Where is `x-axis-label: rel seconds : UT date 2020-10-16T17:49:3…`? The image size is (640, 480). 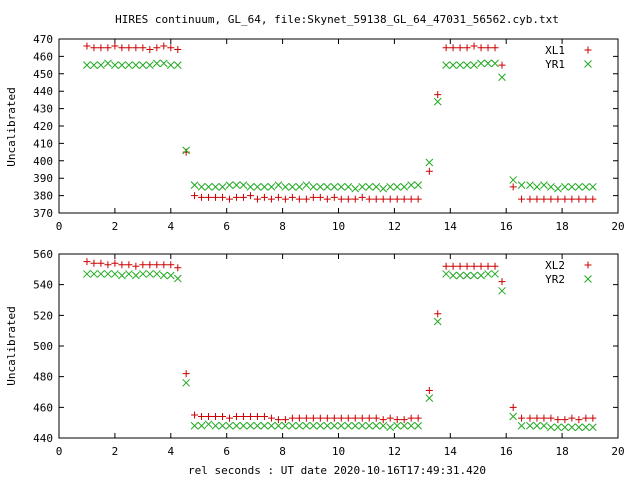
x-axis-label: rel seconds : UT date 2020-10-16T17:49:3… is located at coordinates (337, 470).